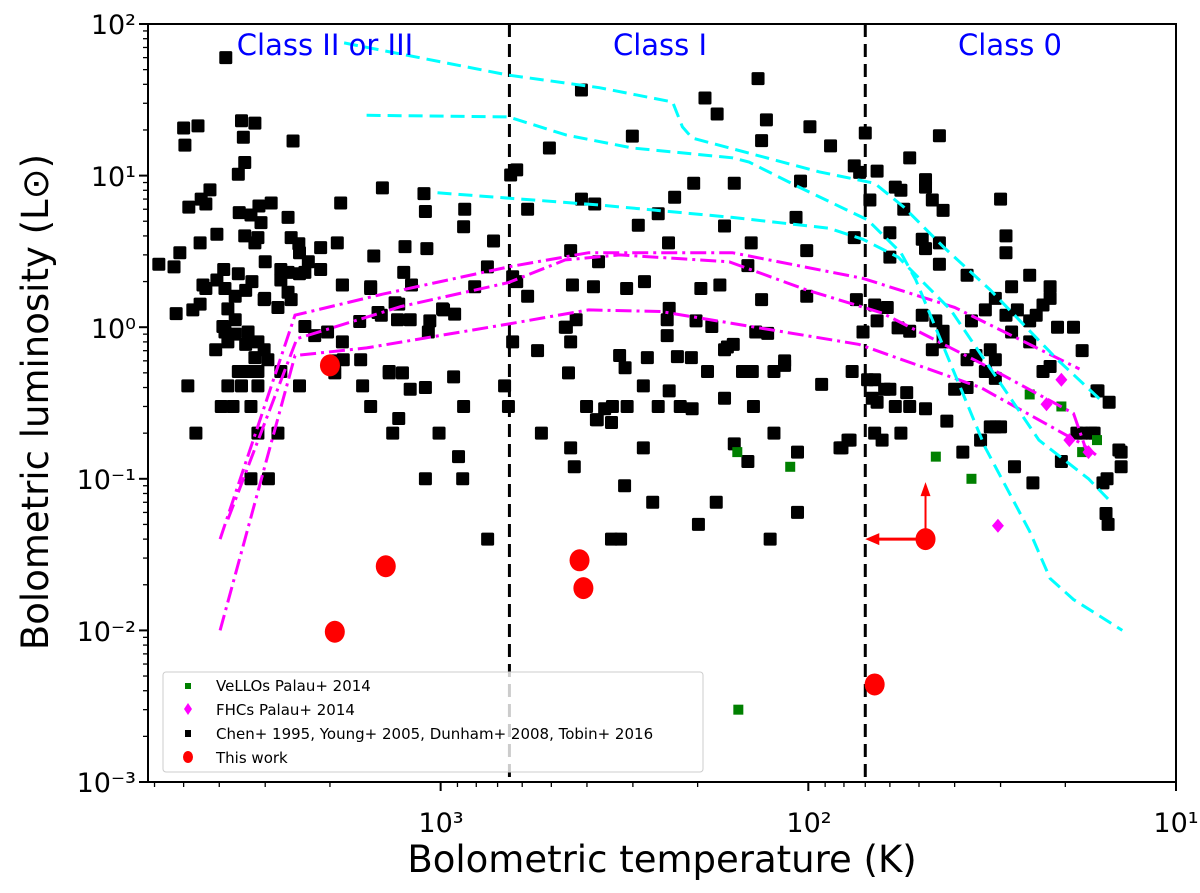 Image resolution: width=1200 pixels, height=893 pixels. I want to click on legend-marker-fhc, so click(188, 709).